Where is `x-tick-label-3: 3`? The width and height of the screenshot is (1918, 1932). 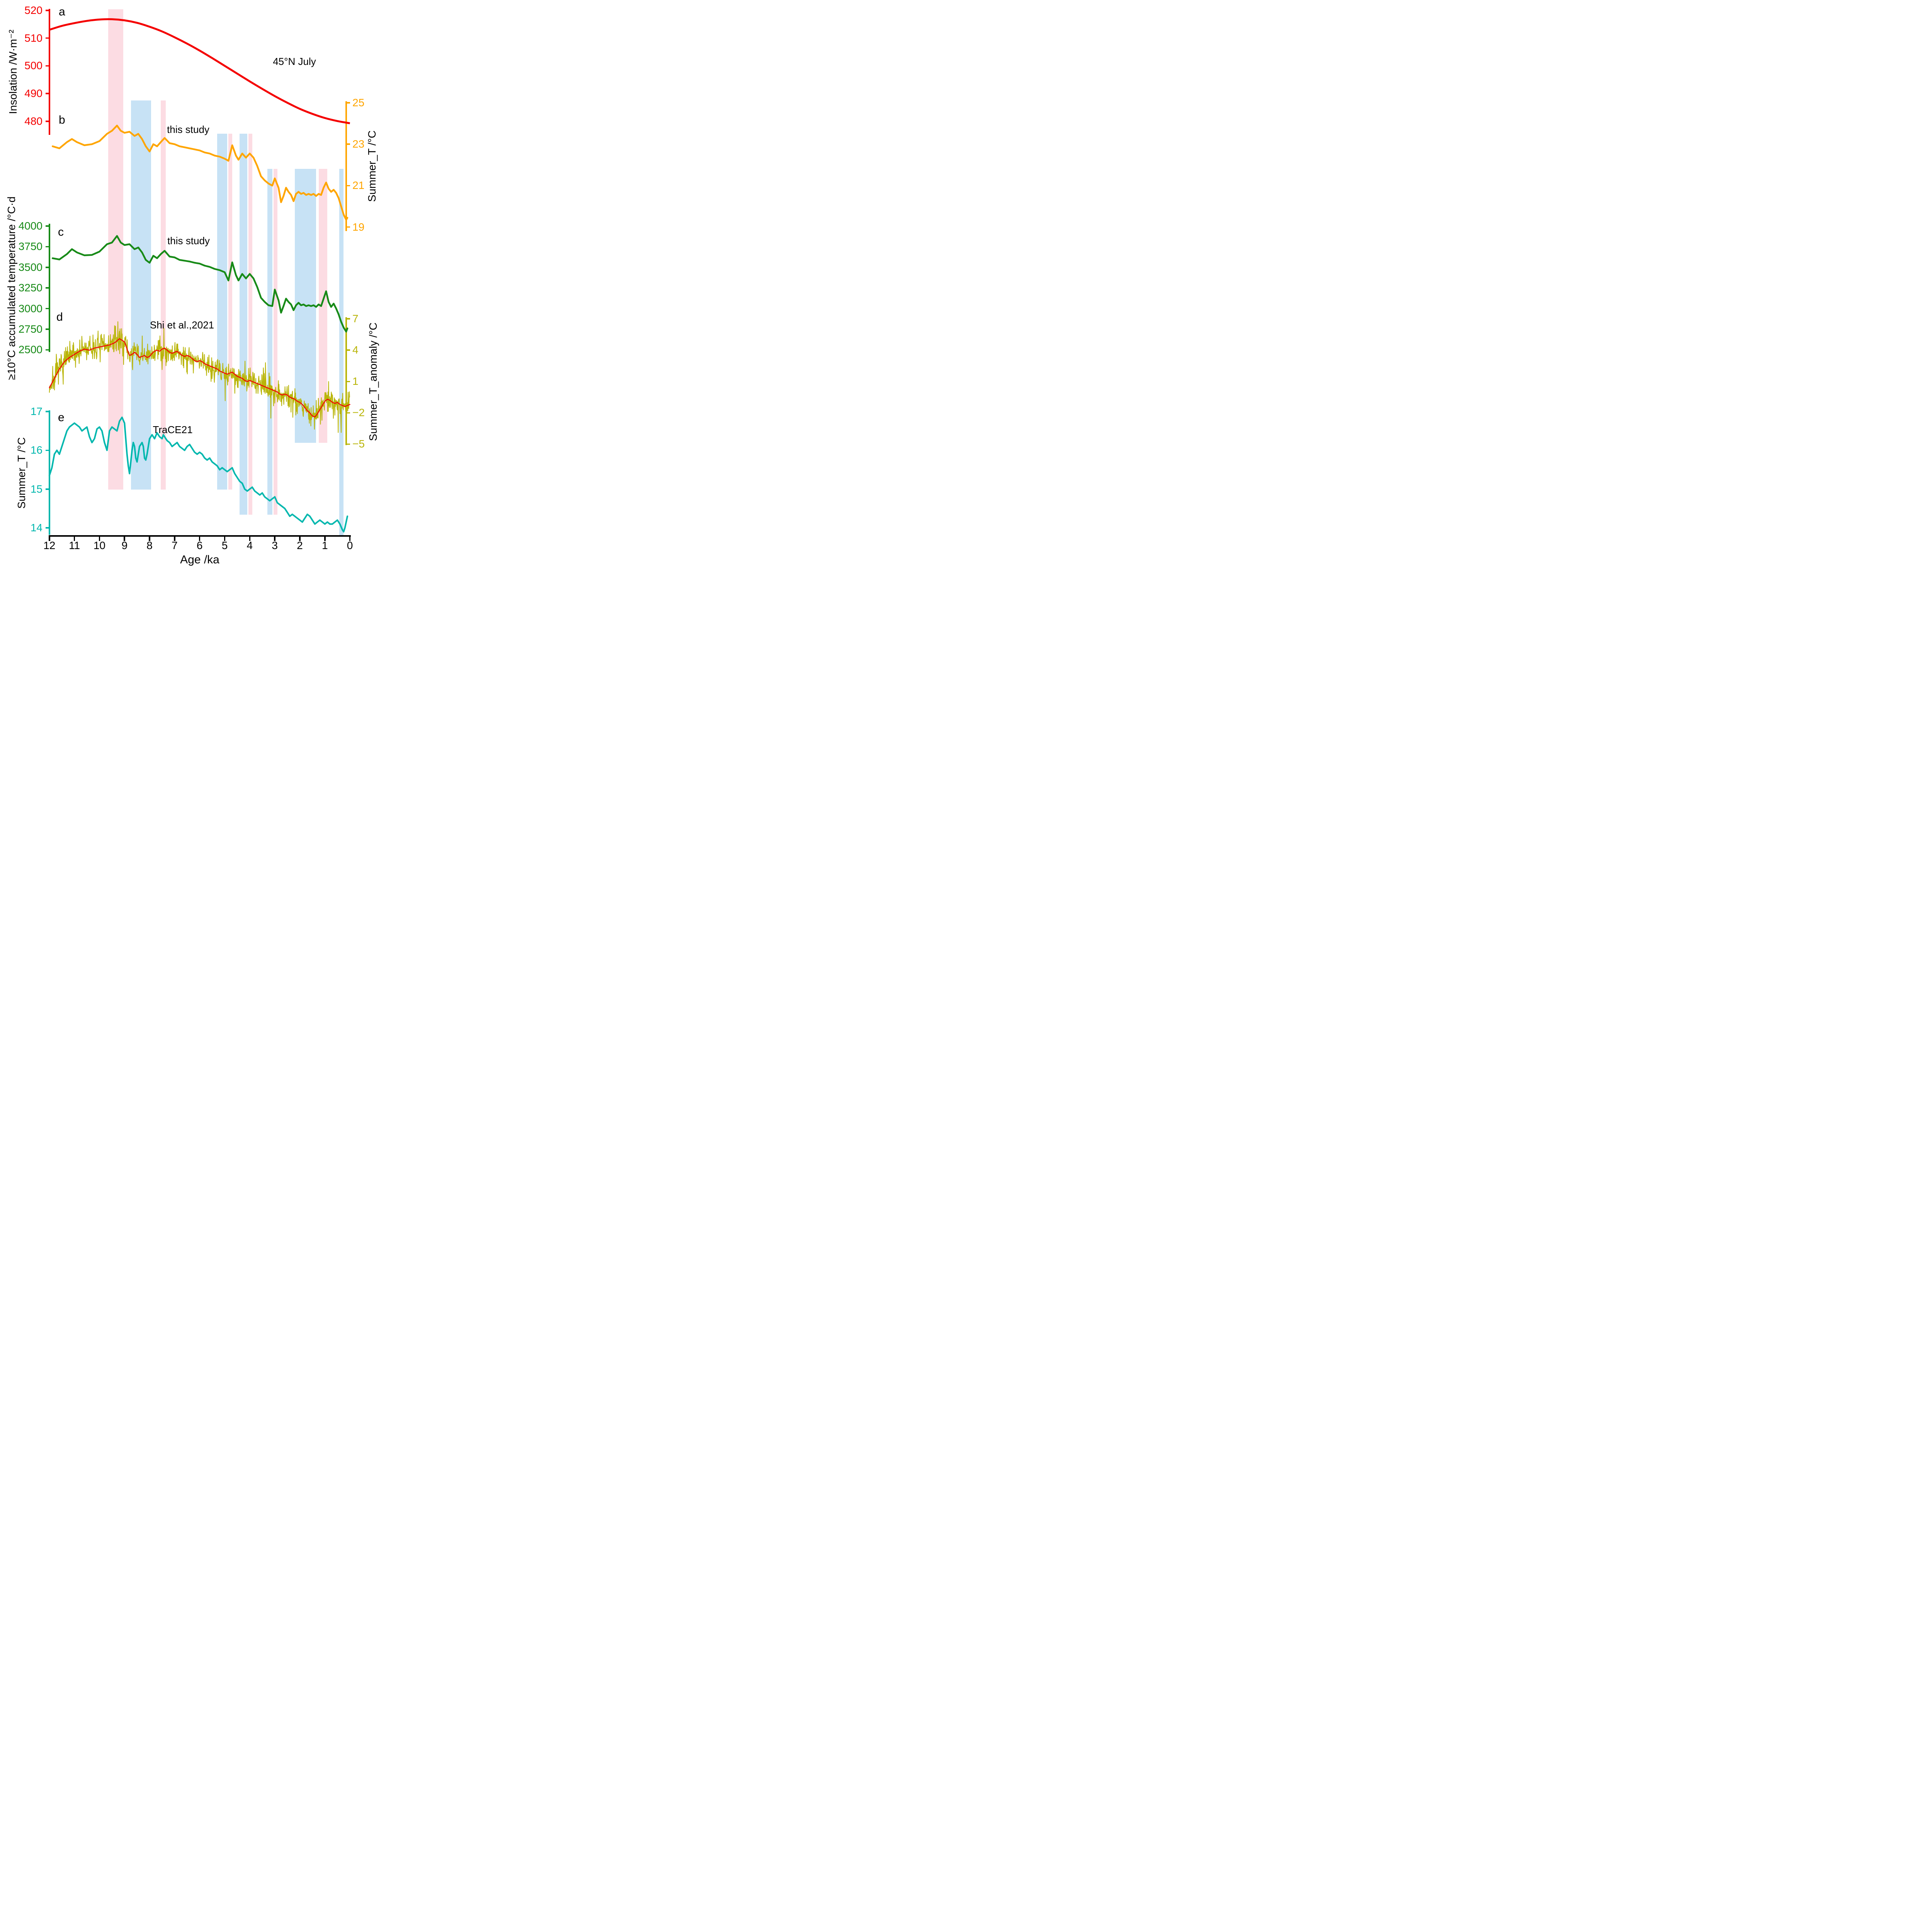
x-tick-label-3: 3 is located at coordinates (275, 545).